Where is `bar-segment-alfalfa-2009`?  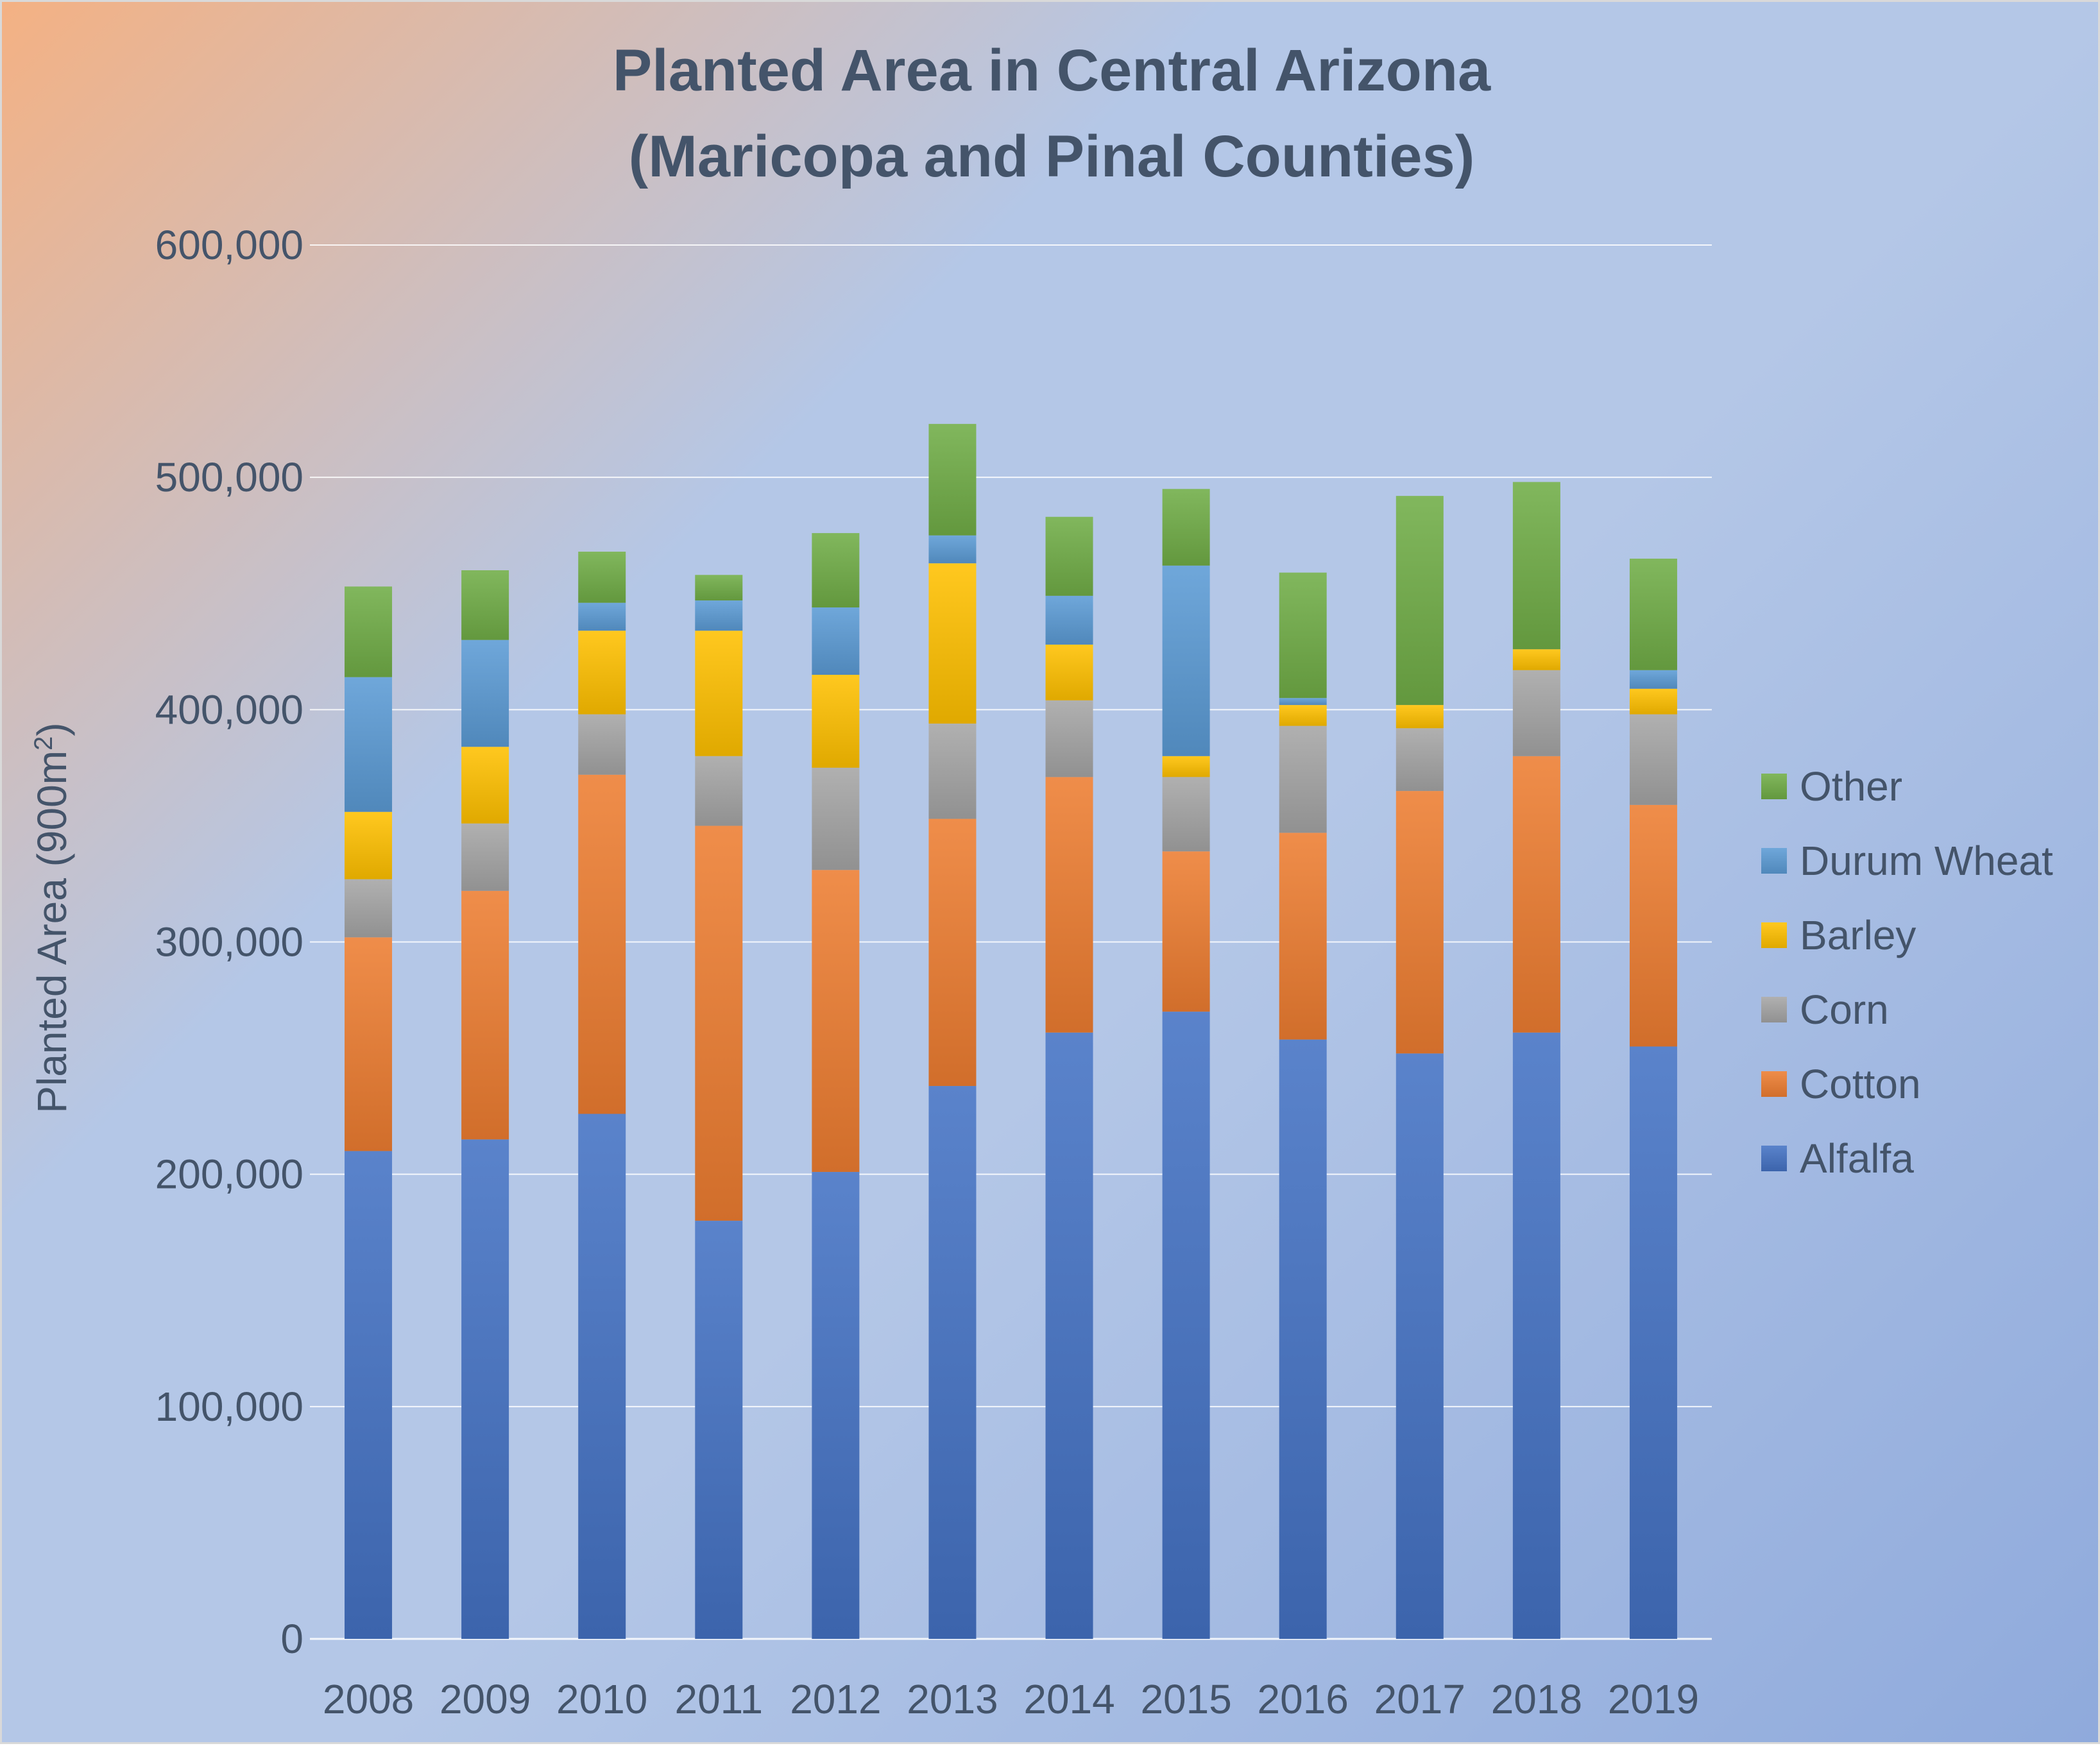
bar-segment-alfalfa-2009 is located at coordinates (485, 1389).